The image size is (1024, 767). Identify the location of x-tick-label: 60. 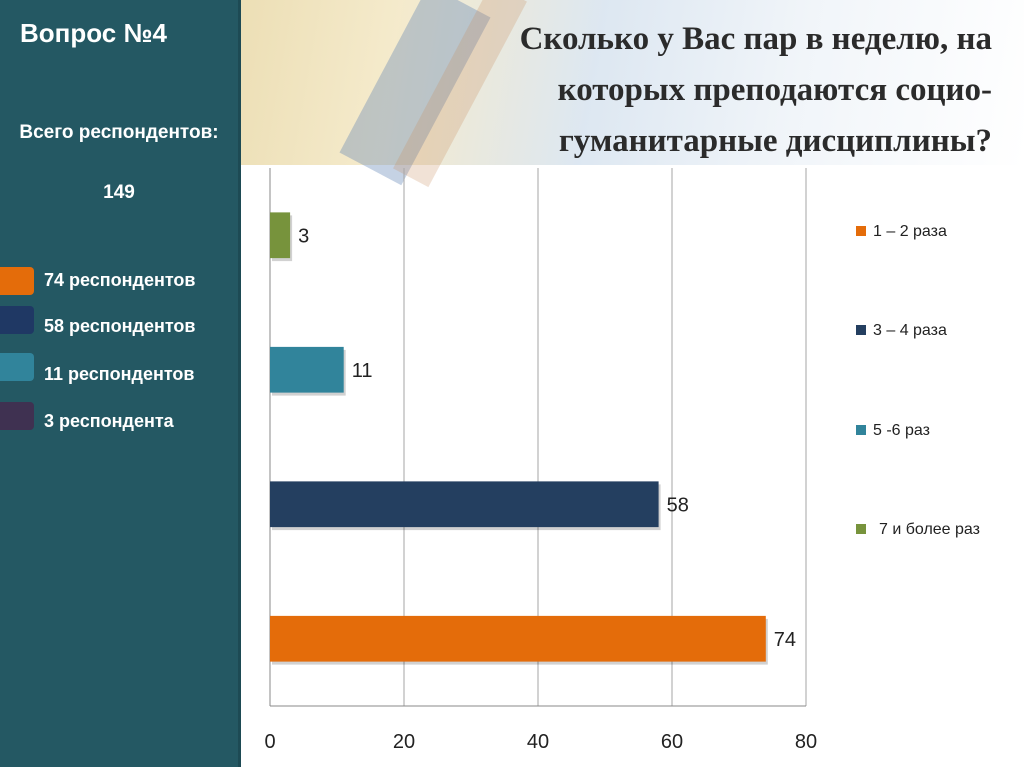
(672, 742).